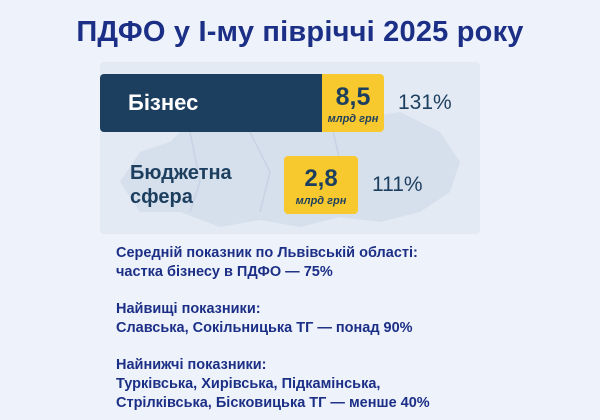 This screenshot has width=600, height=420. Describe the element at coordinates (353, 97) in the screenshot. I see `value-label: 8,5` at that location.